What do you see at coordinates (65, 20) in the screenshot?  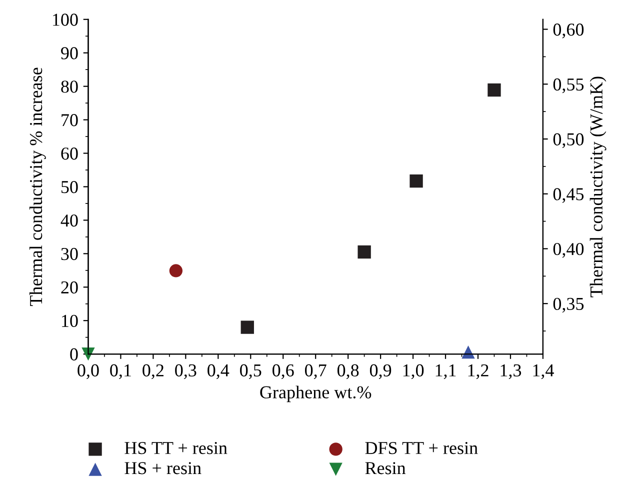 I see `y-tick-label: 100` at bounding box center [65, 20].